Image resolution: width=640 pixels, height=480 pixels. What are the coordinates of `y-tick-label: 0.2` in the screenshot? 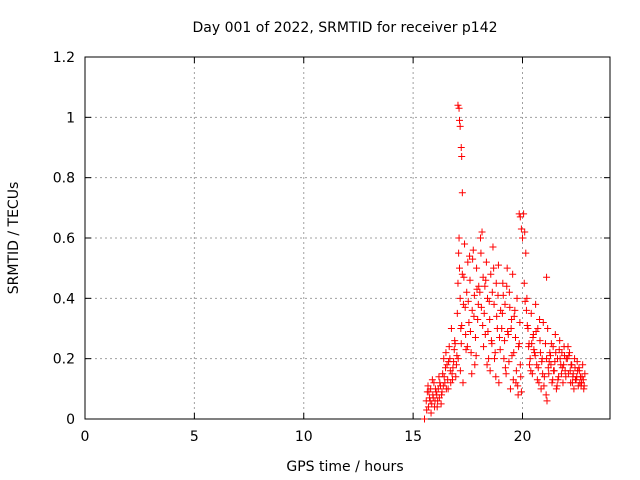 It's located at (64, 360).